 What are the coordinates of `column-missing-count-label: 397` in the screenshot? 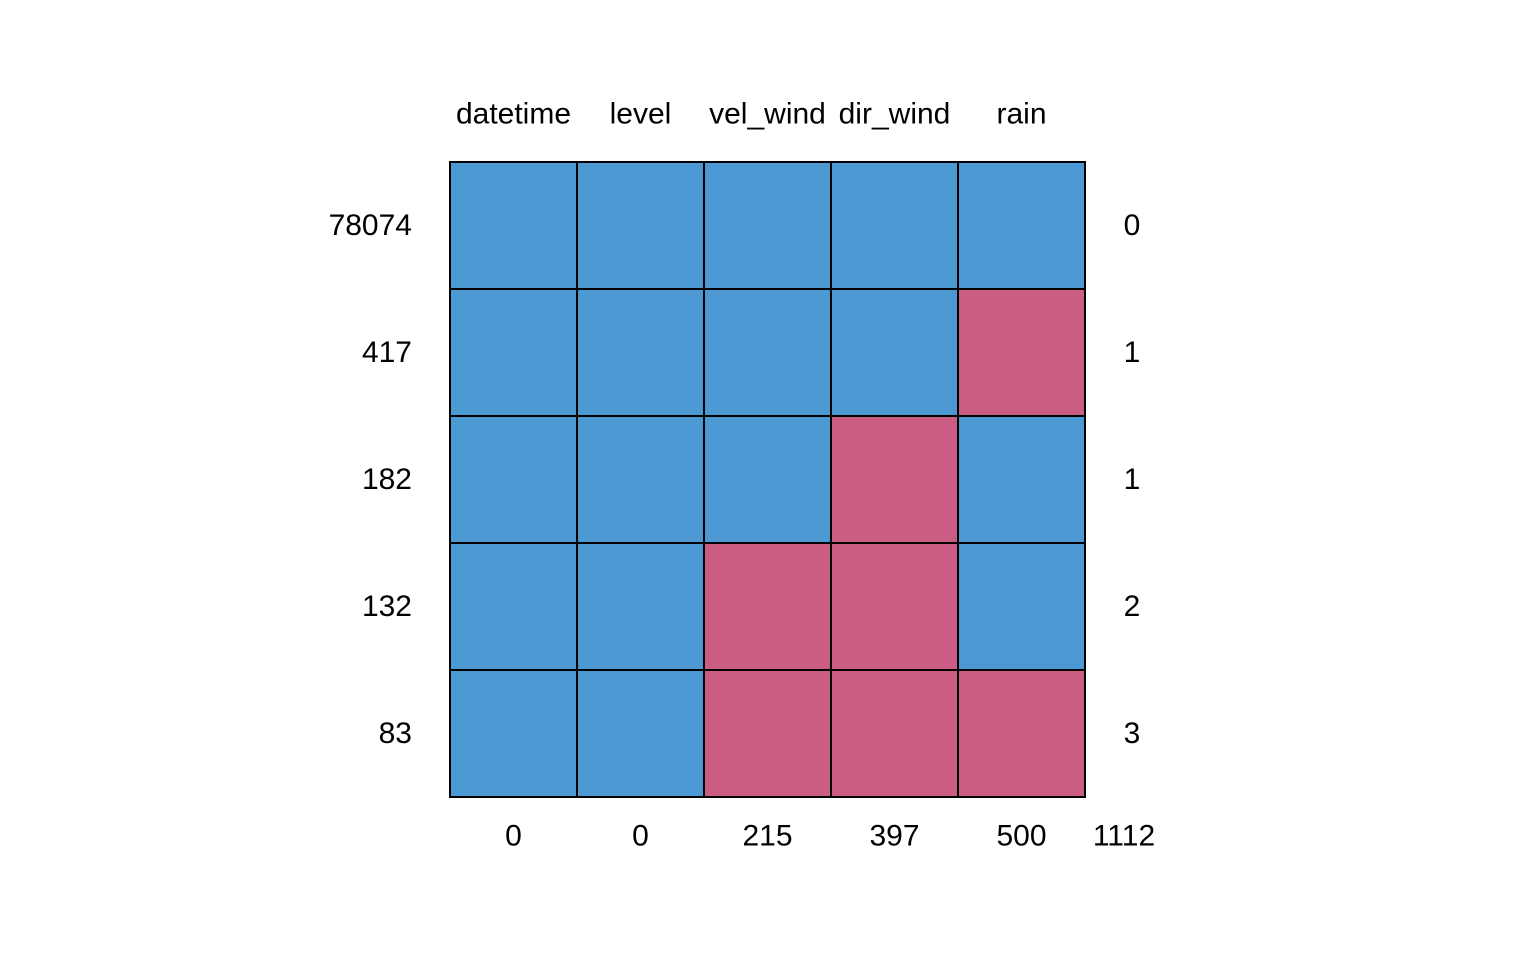 It's located at (894, 836).